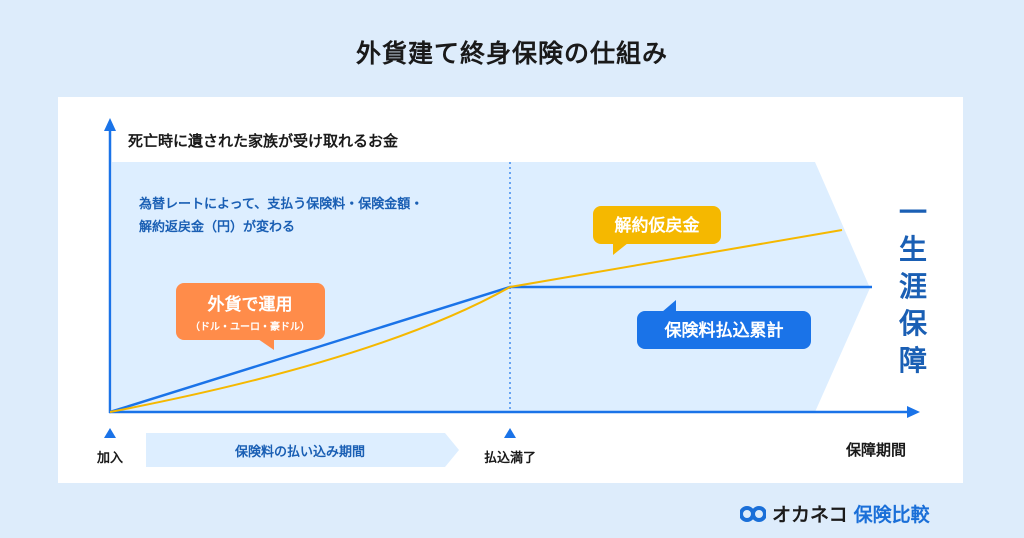  I want to click on svg-text: 保, so click(913, 323).